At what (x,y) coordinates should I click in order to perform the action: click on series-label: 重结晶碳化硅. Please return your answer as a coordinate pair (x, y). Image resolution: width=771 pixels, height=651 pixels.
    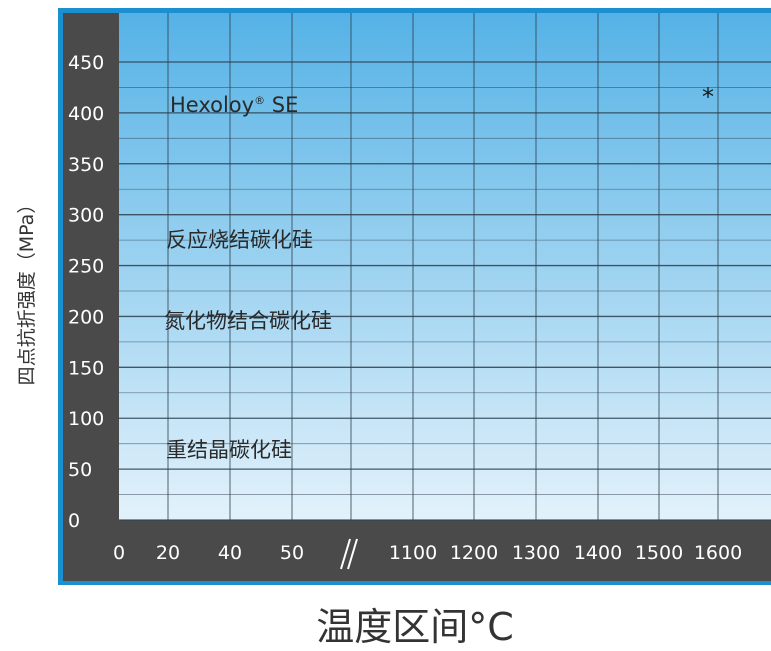
    Looking at the image, I should click on (229, 450).